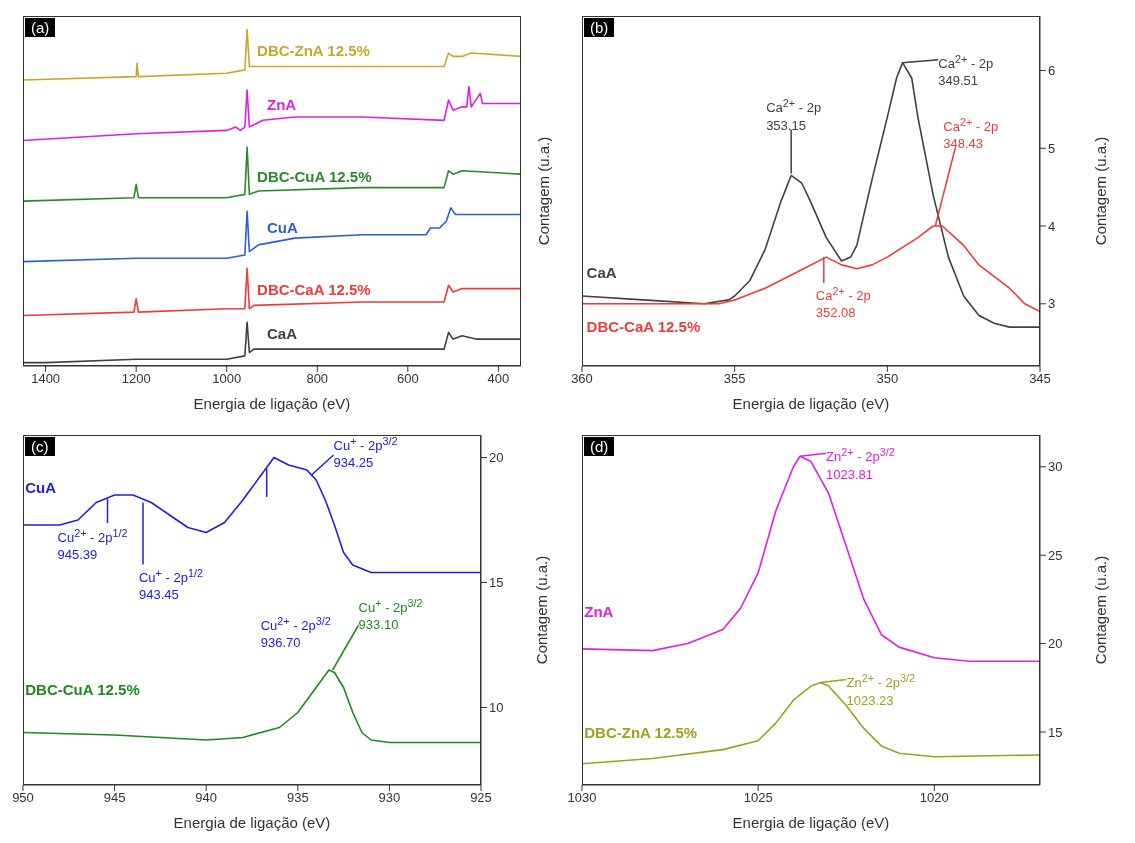 The height and width of the screenshot is (843, 1135). What do you see at coordinates (1040, 379) in the screenshot?
I see `x-tick-label: 345` at bounding box center [1040, 379].